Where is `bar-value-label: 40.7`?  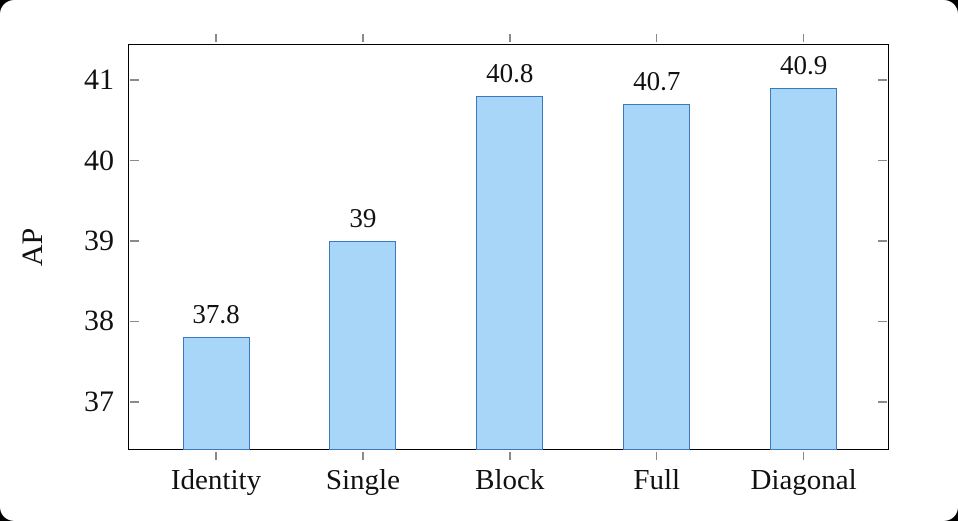 bar-value-label: 40.7 is located at coordinates (657, 81).